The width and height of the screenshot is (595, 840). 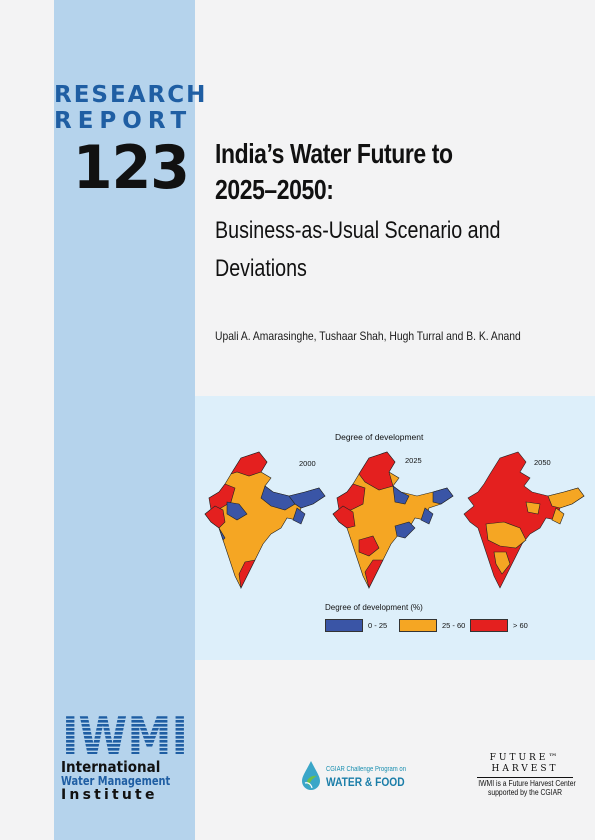 I want to click on future-harvest-divider, so click(x=525, y=777).